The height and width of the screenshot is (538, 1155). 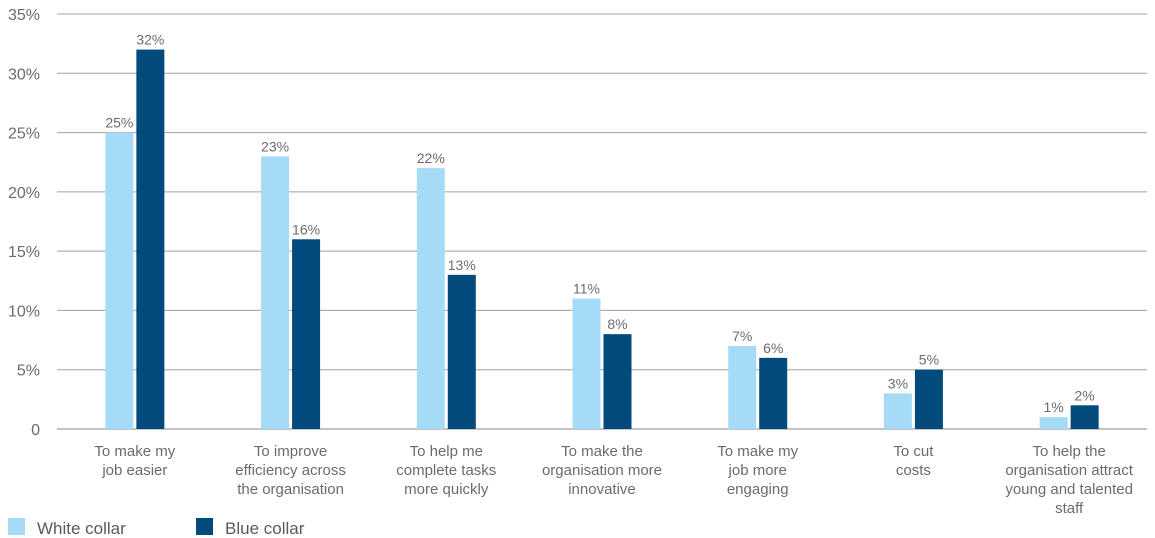 I want to click on x-category-label-line: engaging, so click(x=758, y=489).